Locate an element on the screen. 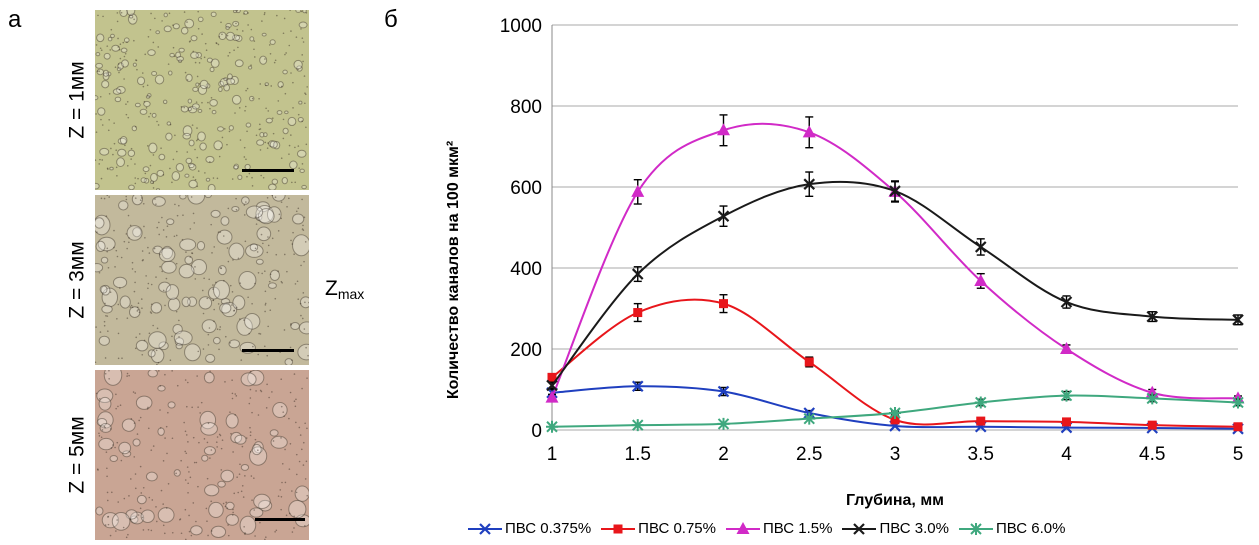 The height and width of the screenshot is (545, 1259). scale-bar-z5 is located at coordinates (280, 519).